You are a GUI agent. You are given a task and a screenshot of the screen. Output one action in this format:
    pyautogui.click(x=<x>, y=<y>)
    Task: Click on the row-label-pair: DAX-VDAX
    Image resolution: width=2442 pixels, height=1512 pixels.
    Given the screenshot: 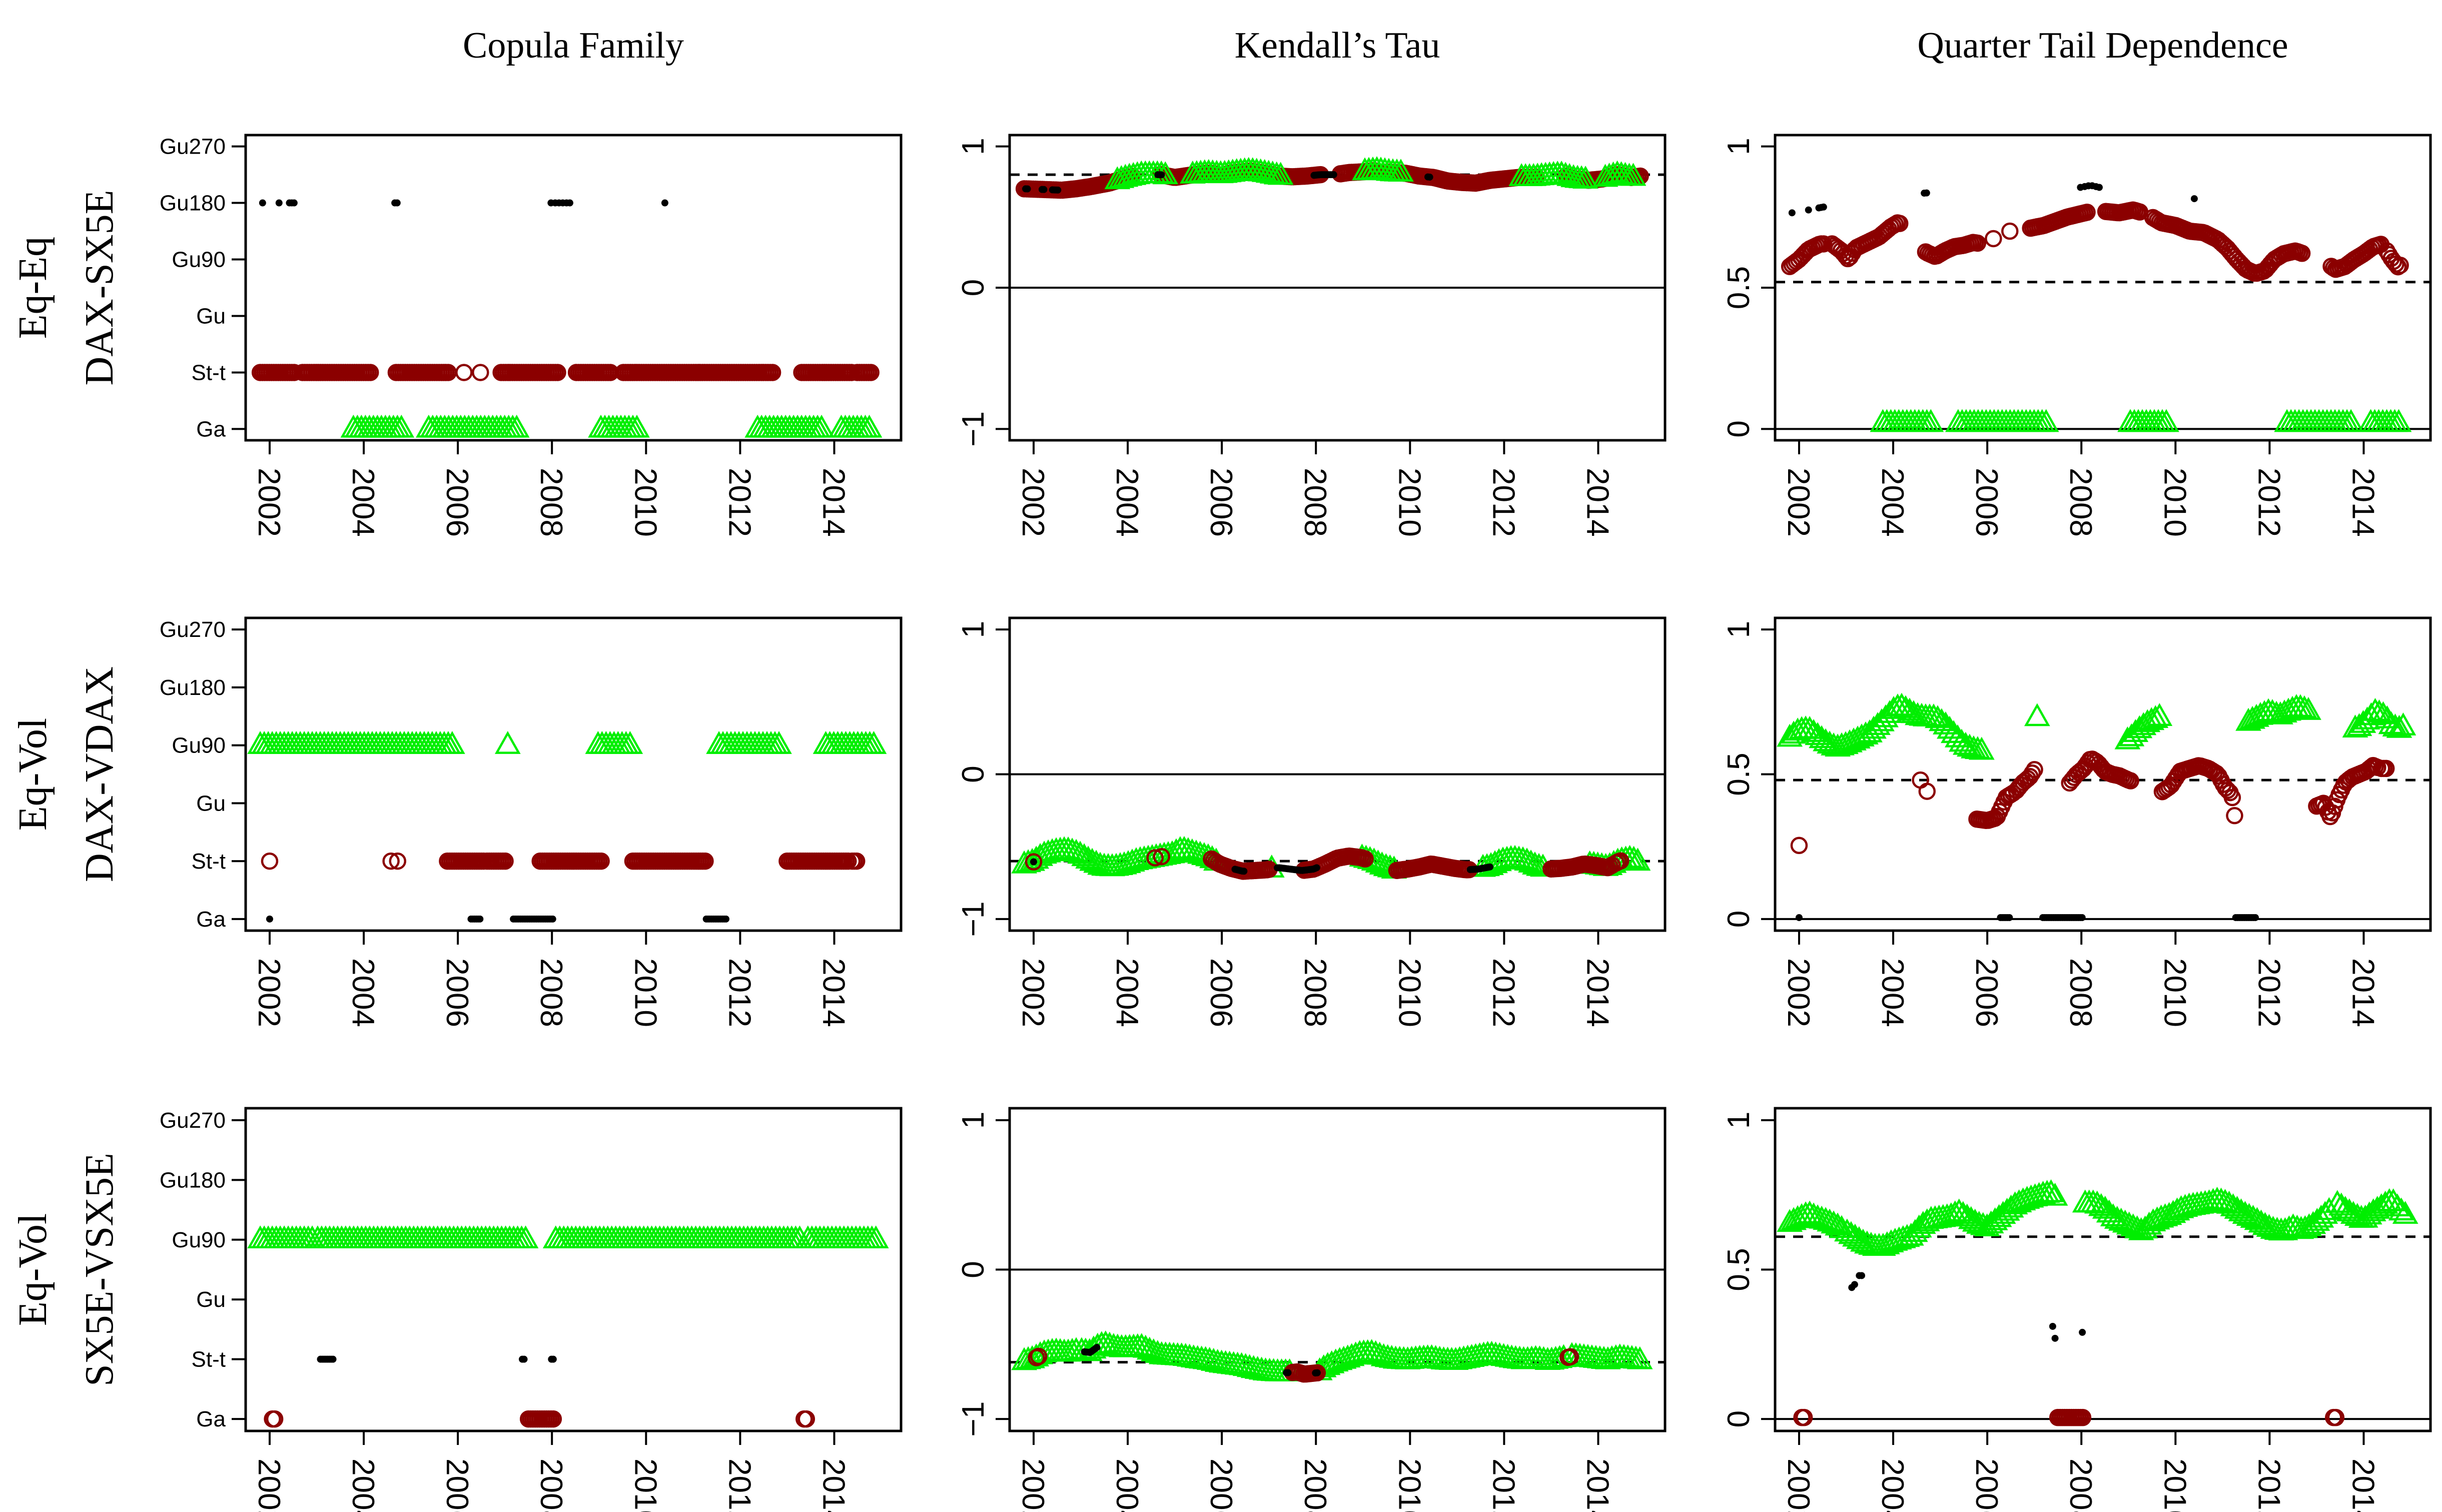 What is the action you would take?
    pyautogui.click(x=100, y=774)
    